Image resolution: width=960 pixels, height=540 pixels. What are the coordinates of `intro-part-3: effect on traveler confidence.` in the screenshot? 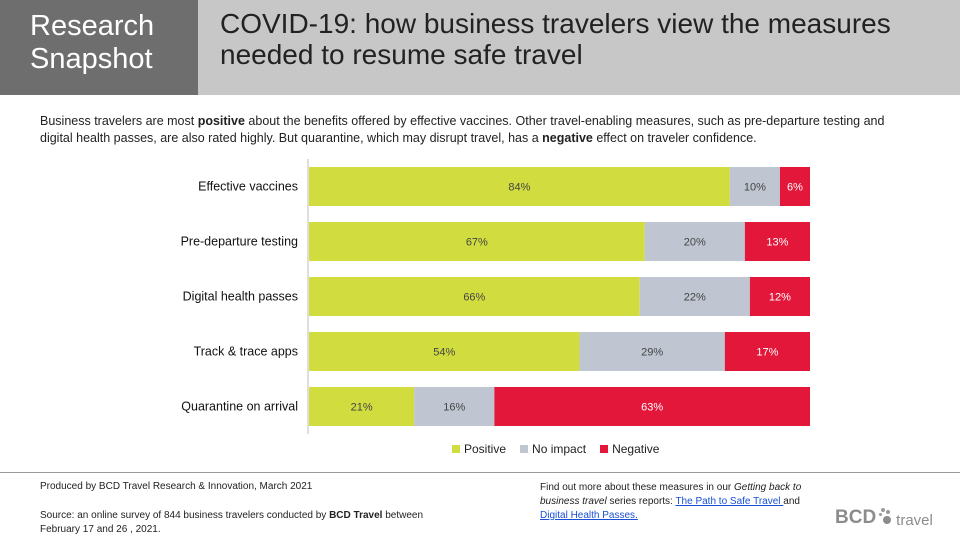 It's located at (674, 138).